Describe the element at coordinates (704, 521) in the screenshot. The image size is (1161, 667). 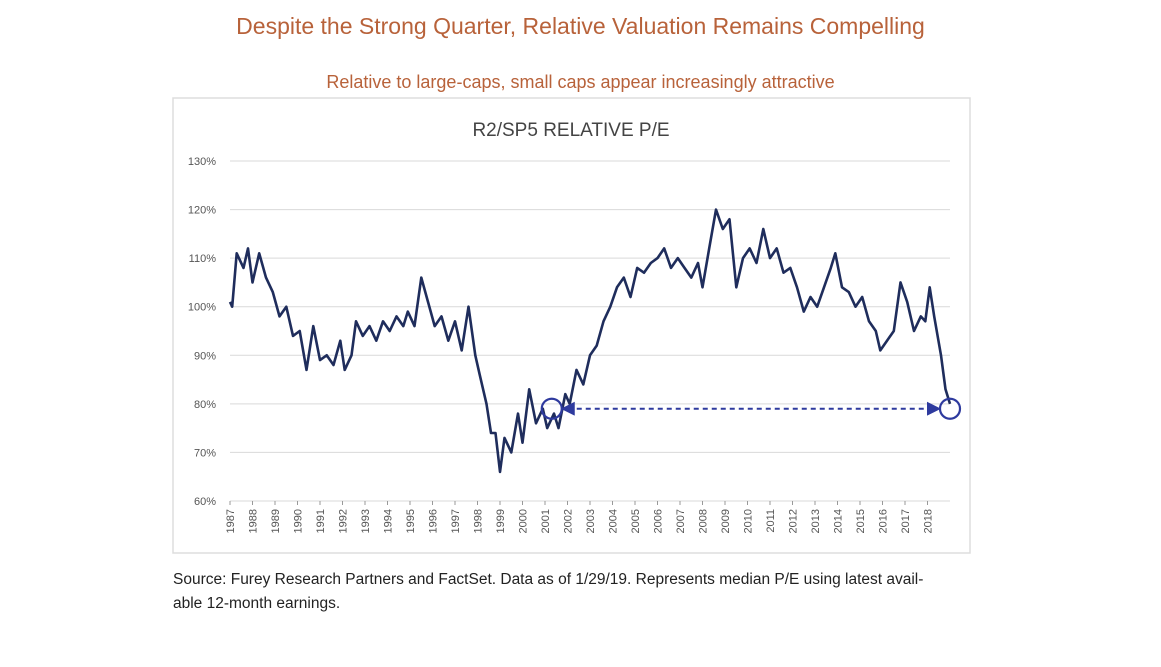
I see `x-tick-label: 2008` at that location.